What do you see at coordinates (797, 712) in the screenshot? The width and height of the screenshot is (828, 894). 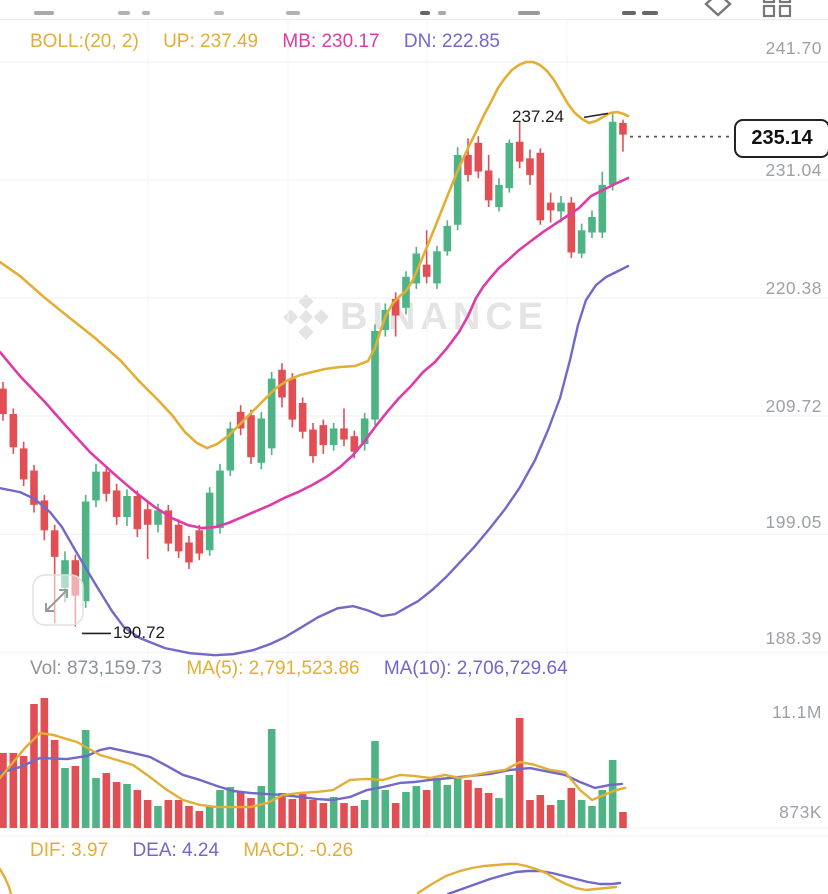 I see `volume-tick-label: 11.1M` at bounding box center [797, 712].